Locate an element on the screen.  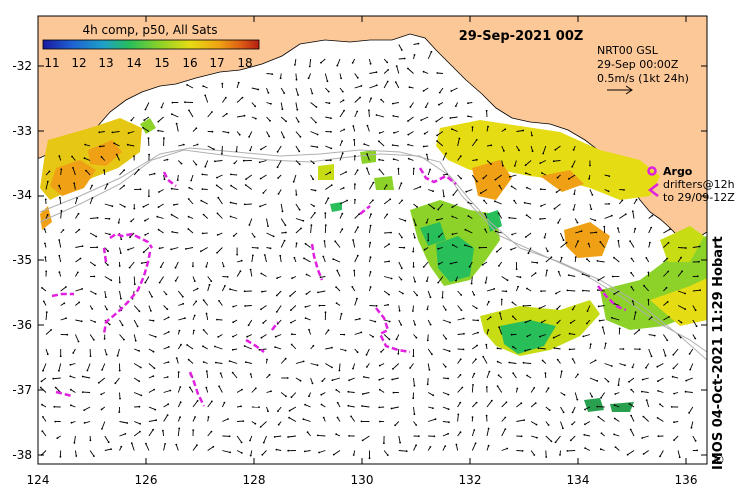
drifters-label: drifters@12h is located at coordinates (699, 184).